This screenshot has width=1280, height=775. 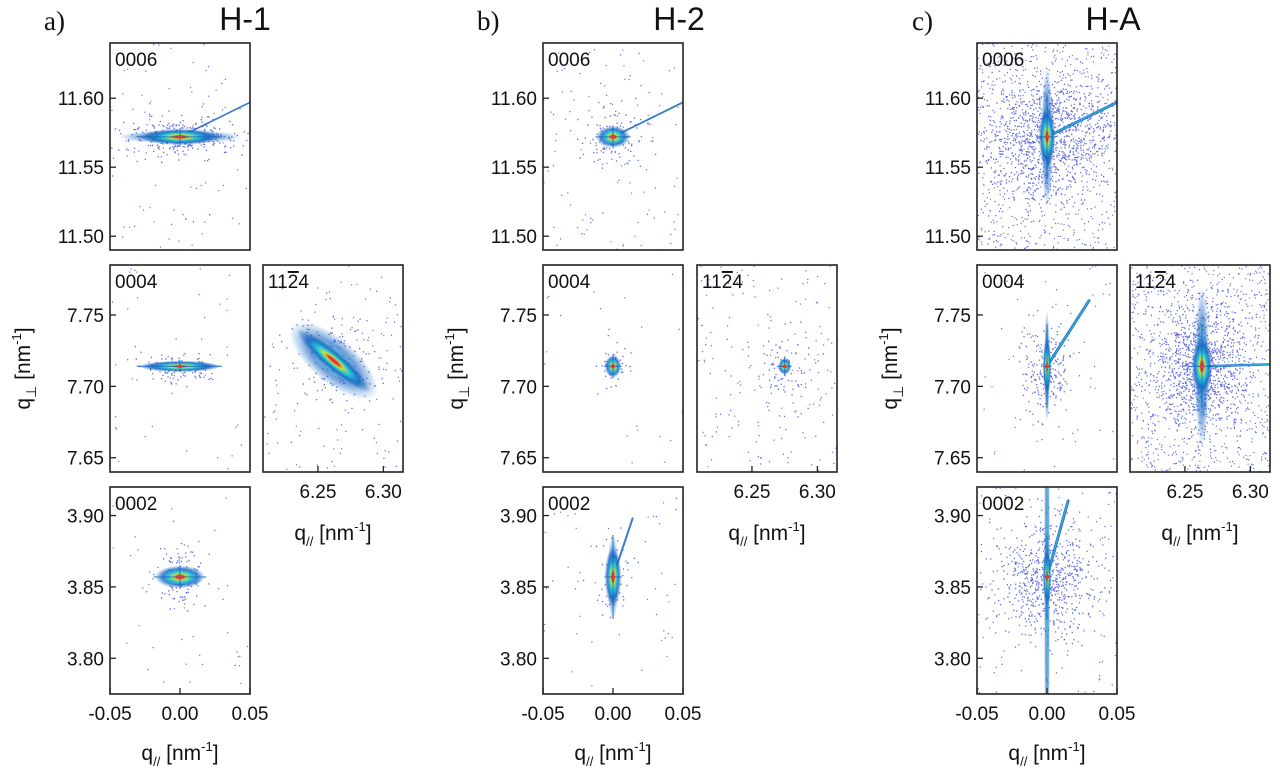 What do you see at coordinates (922, 21) in the screenshot?
I see `panel-letter: c)` at bounding box center [922, 21].